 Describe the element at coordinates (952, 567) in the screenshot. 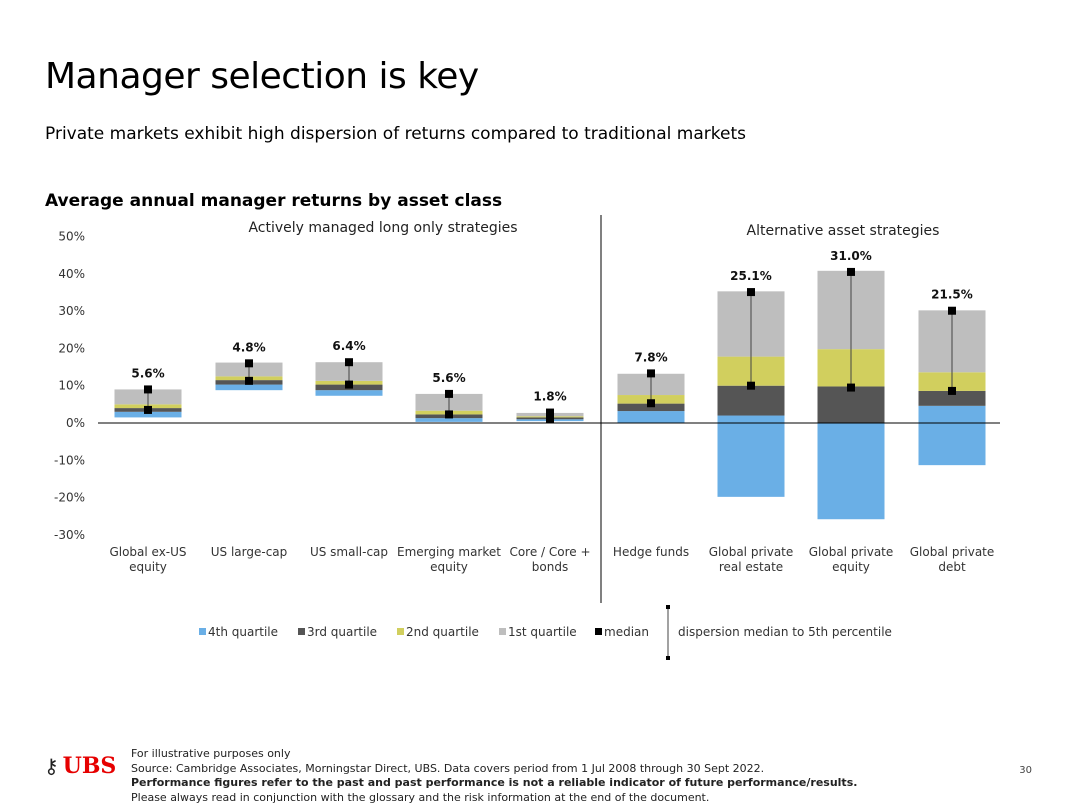

I see `category-label: debt` at that location.